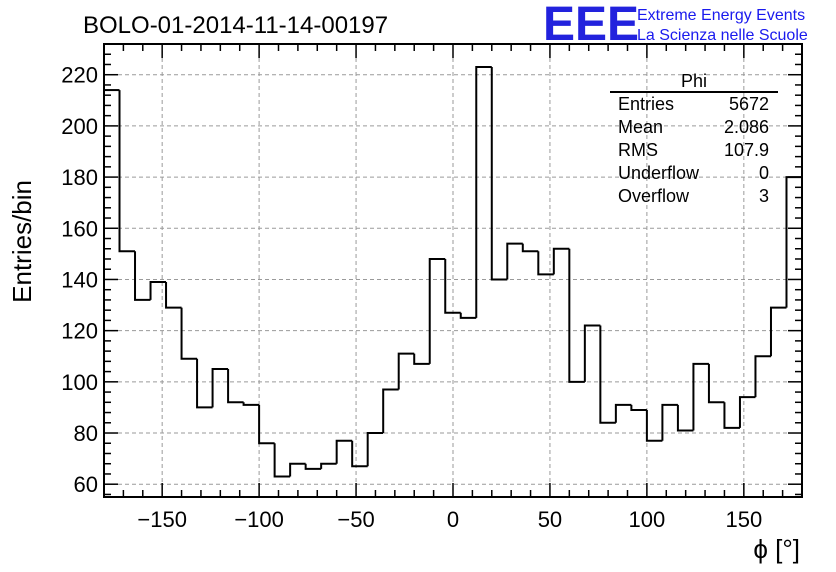 This screenshot has width=836, height=572. Describe the element at coordinates (776, 549) in the screenshot. I see `x-axis-label: ϕ [°]` at that location.